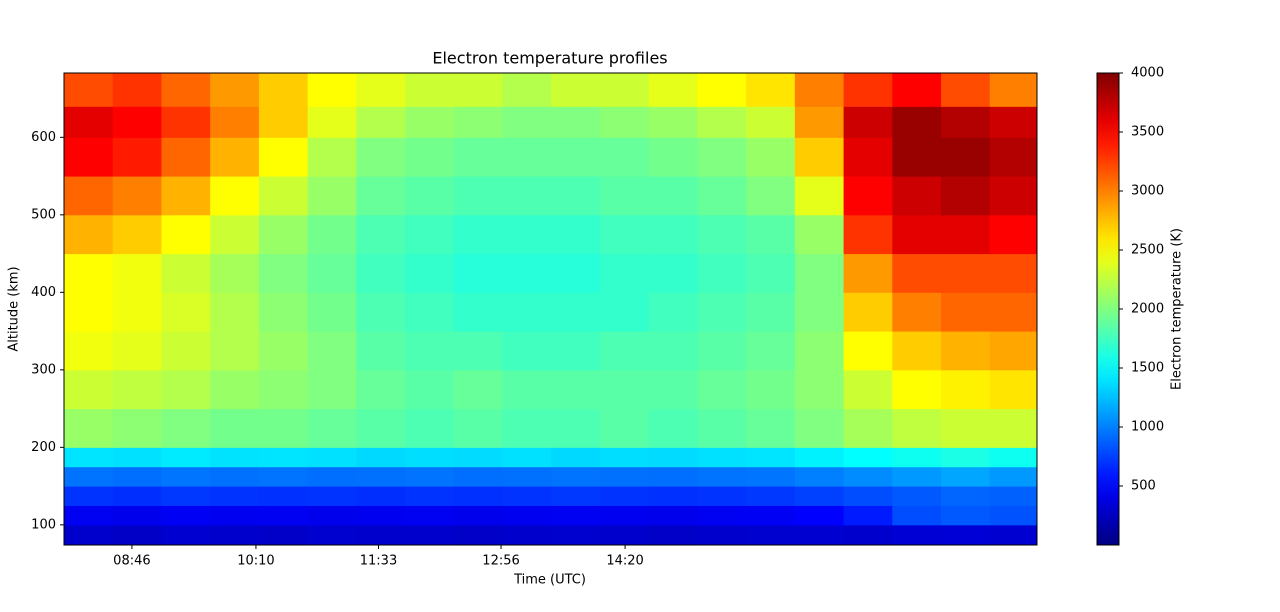  Describe the element at coordinates (1147, 191) in the screenshot. I see `colorbar-tick-label: 3000` at that location.